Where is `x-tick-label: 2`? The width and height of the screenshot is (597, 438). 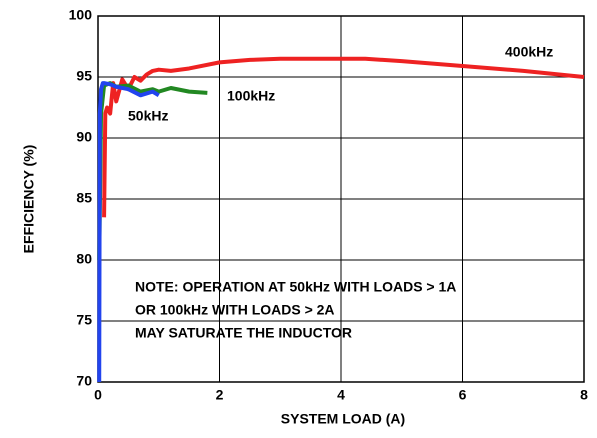
x-tick-label: 2 is located at coordinates (220, 395).